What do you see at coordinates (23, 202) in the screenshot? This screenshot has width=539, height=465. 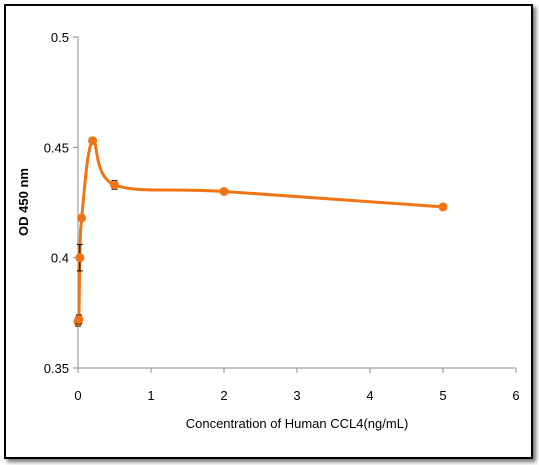 I see `y-axis-label: OD 450 nm` at bounding box center [23, 202].